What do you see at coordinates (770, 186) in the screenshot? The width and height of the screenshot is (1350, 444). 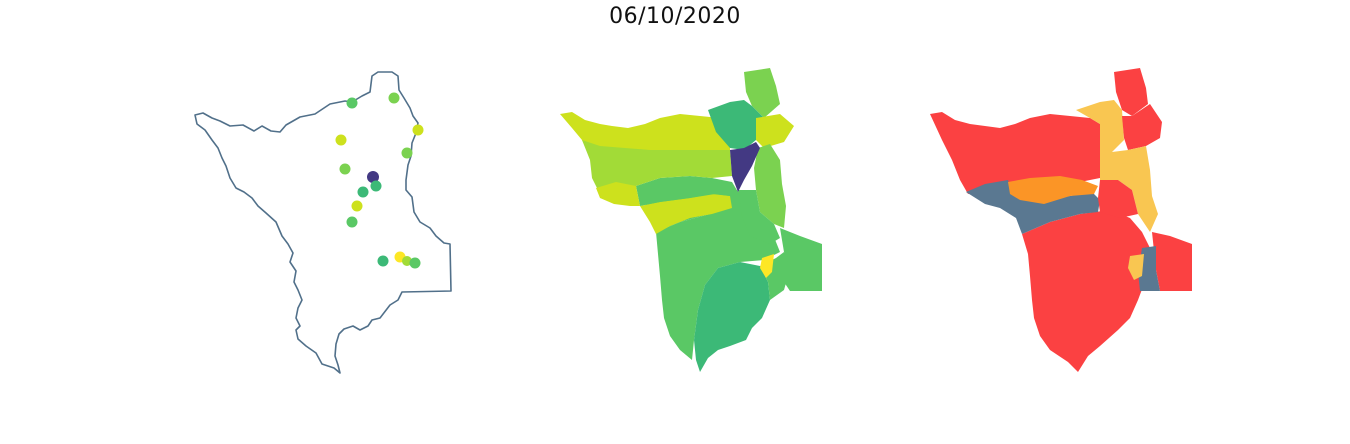 I see `watershed-east-mid` at bounding box center [770, 186].